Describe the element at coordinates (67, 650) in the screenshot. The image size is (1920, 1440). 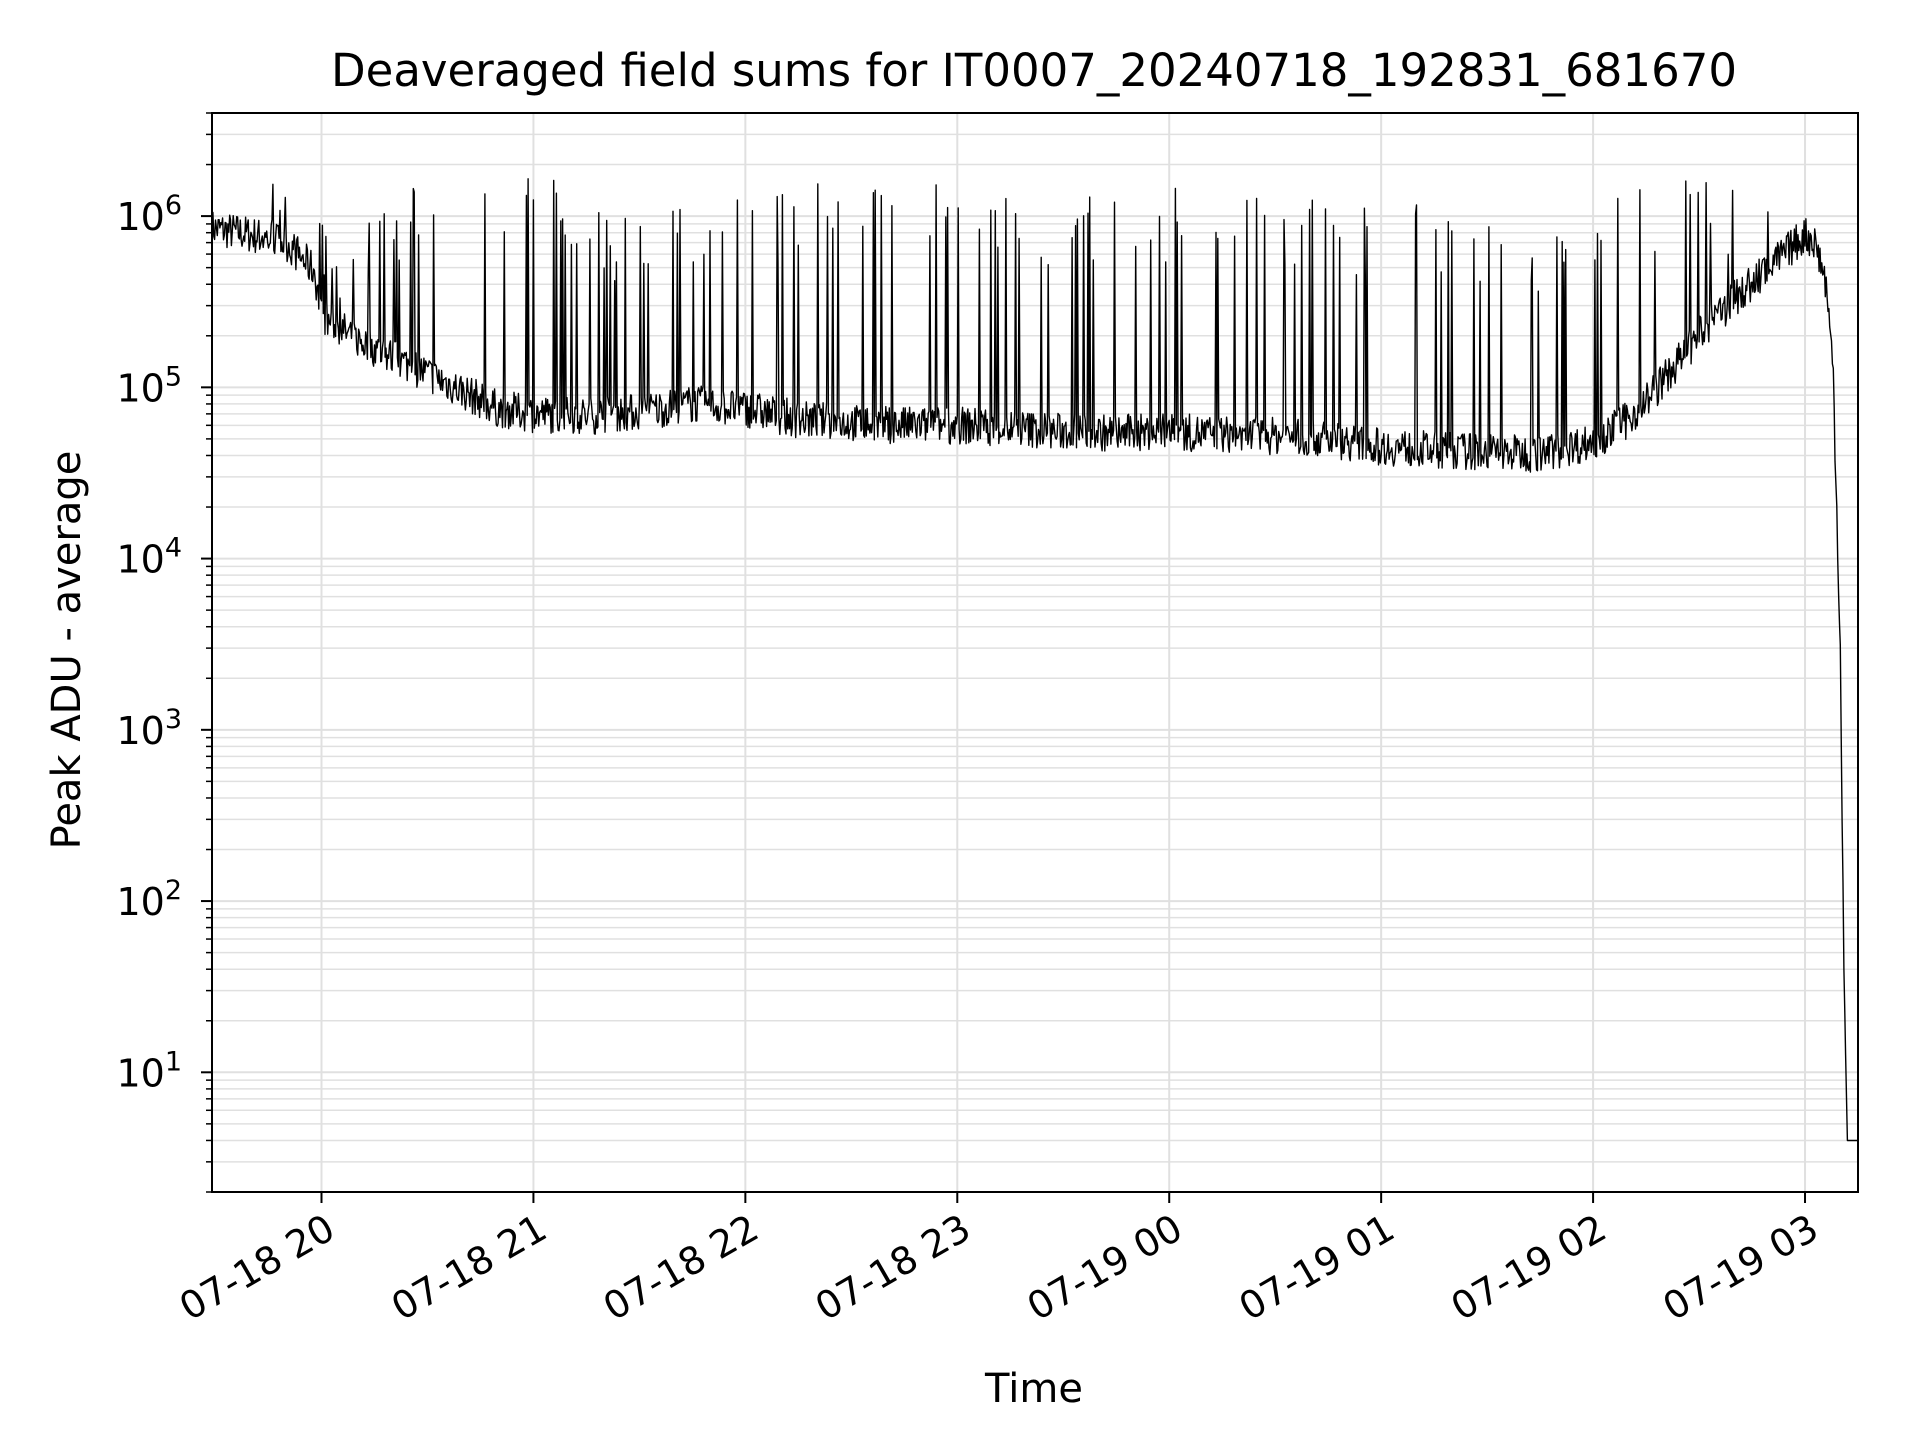
I see `y-axis-label: Peak ADU - average` at that location.